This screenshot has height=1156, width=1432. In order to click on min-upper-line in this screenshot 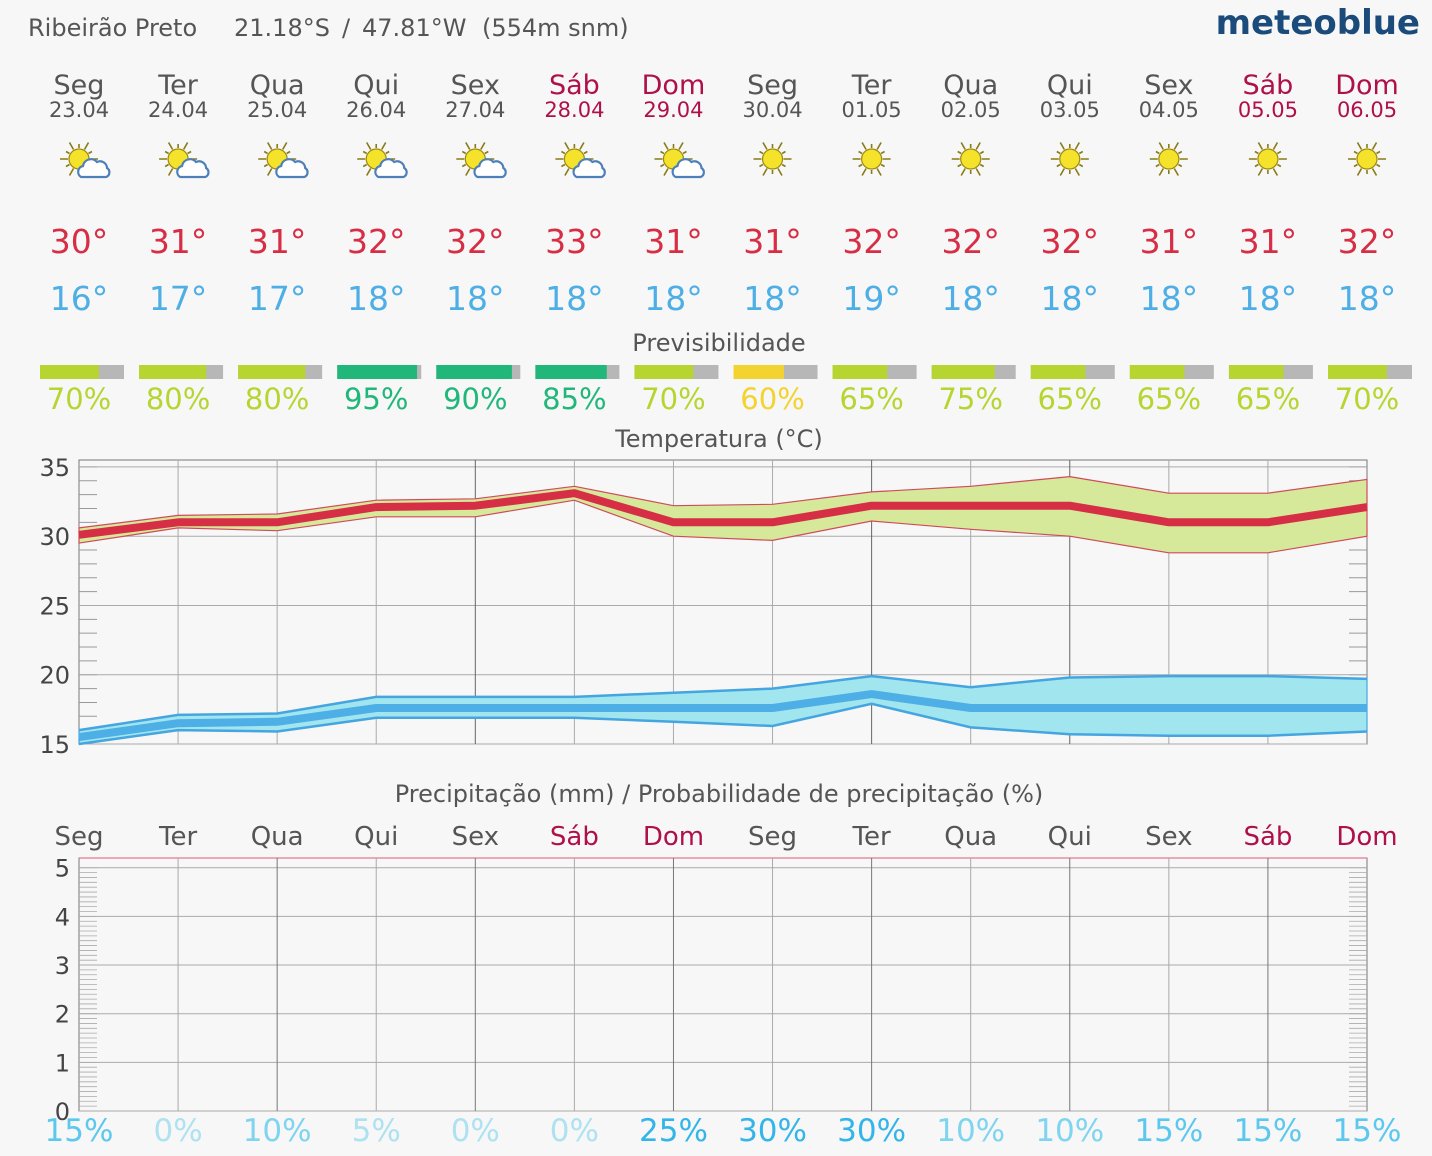, I will do `click(723, 703)`.